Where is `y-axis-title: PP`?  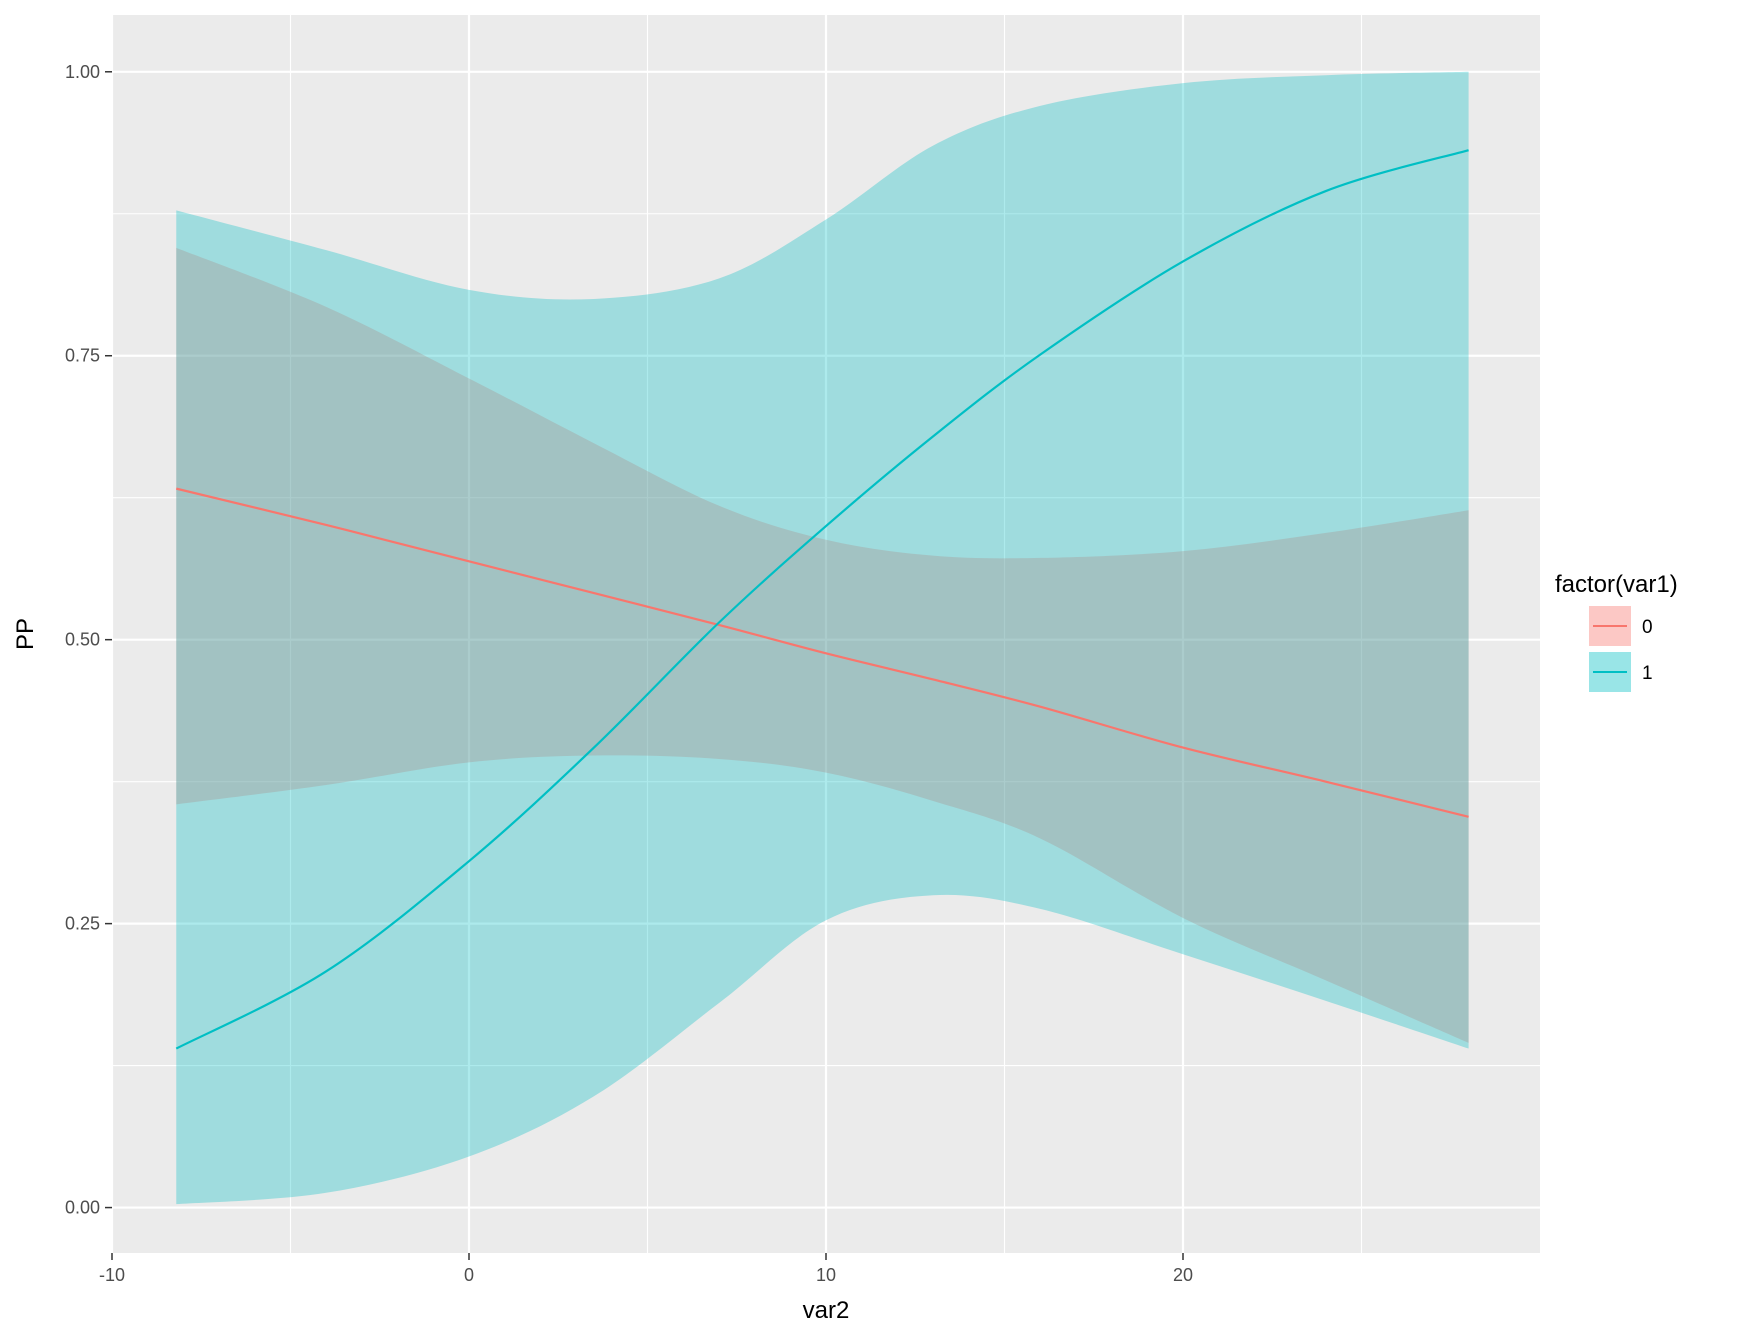
y-axis-title: PP is located at coordinates (25, 634).